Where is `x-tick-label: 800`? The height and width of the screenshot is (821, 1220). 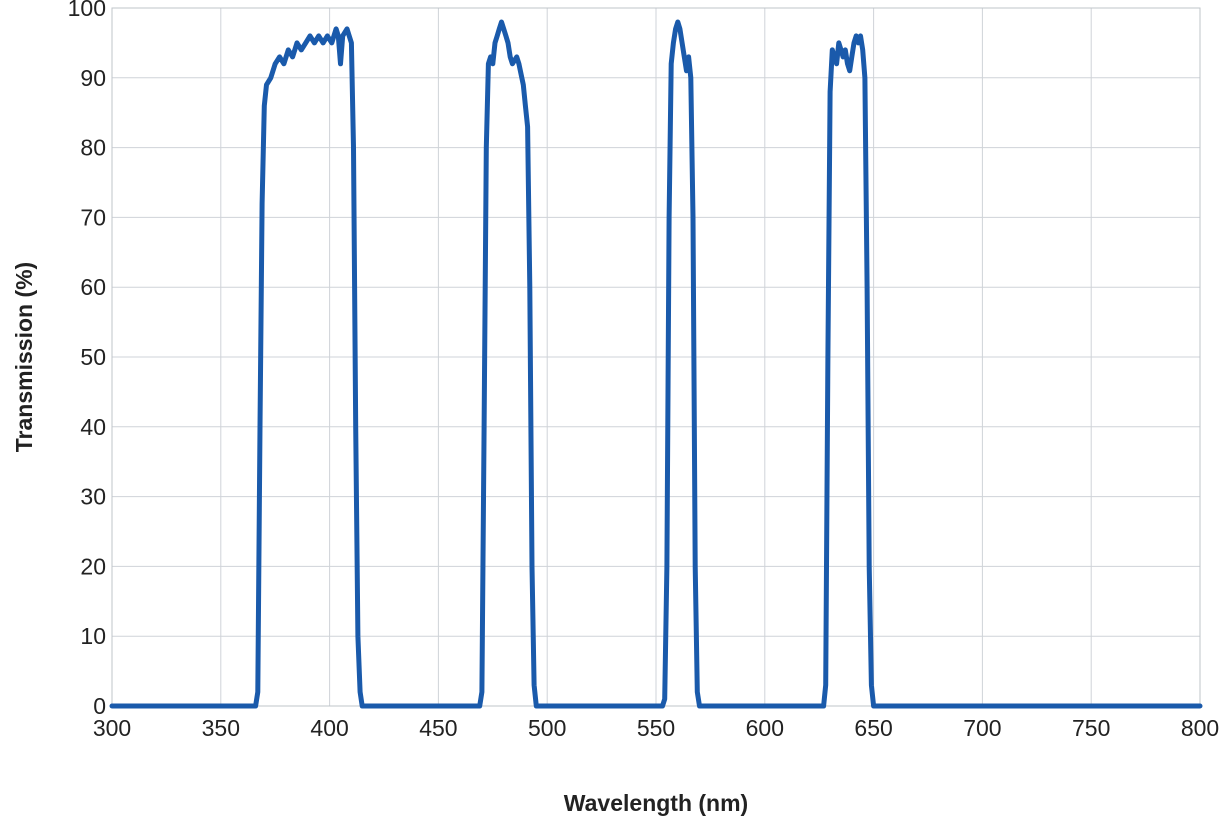 x-tick-label: 800 is located at coordinates (1200, 728).